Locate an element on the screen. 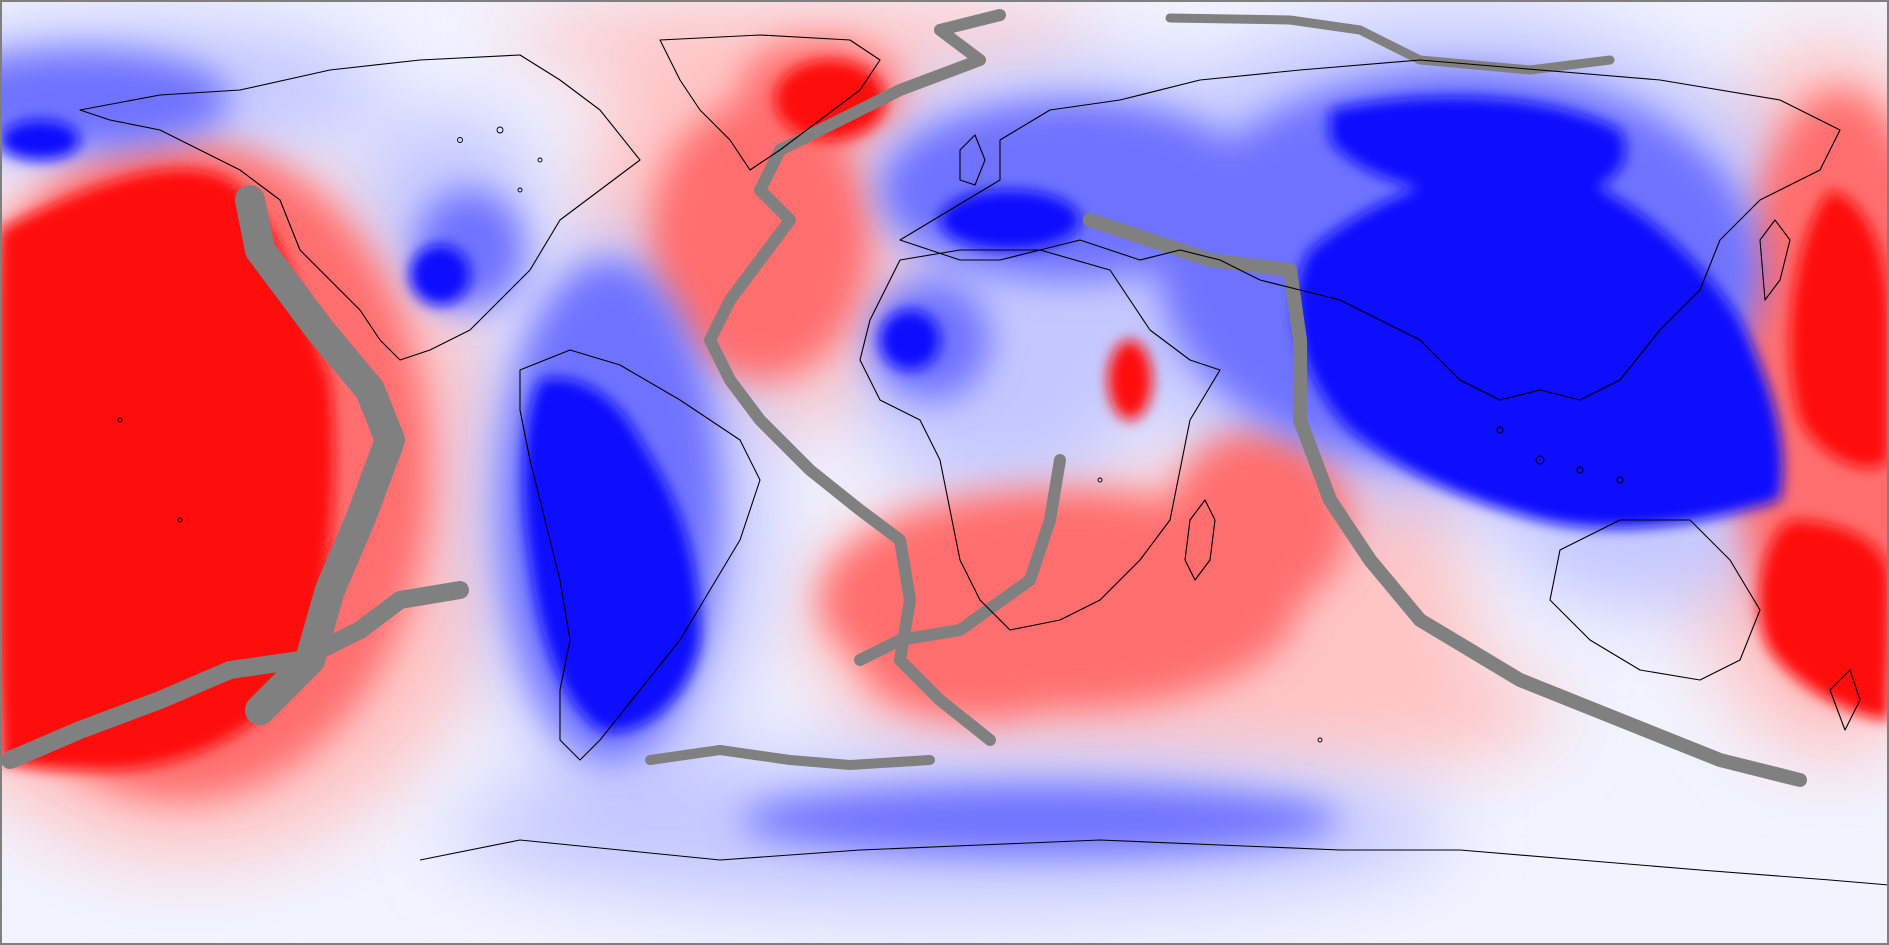  mask-band-atlantic is located at coordinates (855, 377).